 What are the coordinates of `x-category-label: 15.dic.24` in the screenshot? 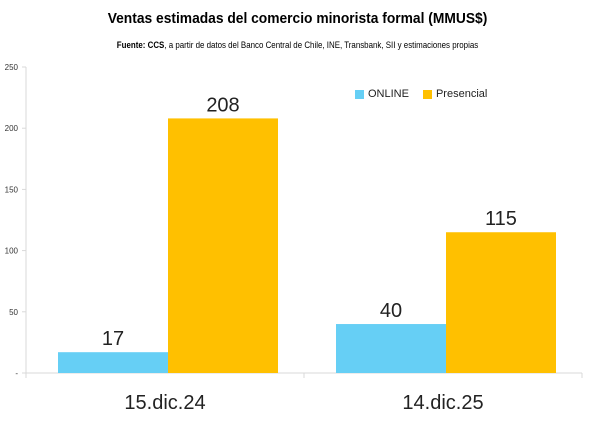 It's located at (164, 403).